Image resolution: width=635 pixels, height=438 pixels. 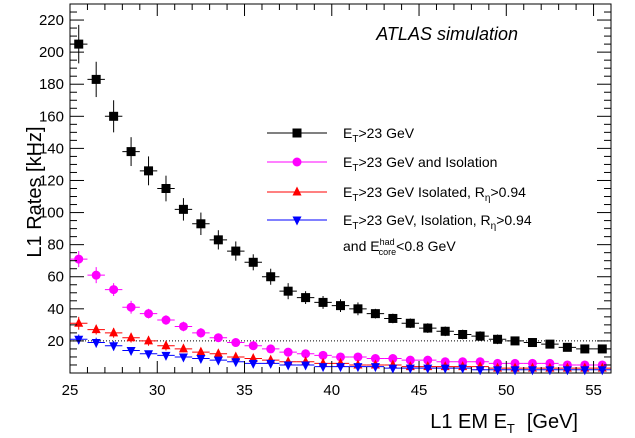 I want to click on y-axis-label: L1 Rates [kHz], so click(x=35, y=191).